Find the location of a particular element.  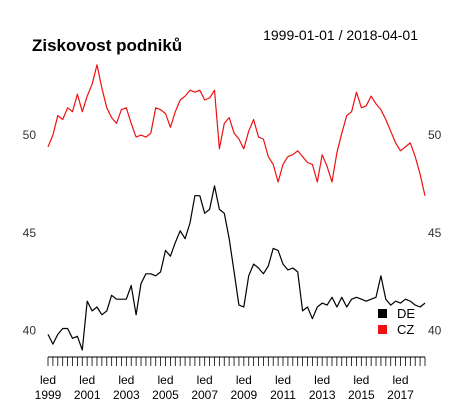

legend-swatch-cz is located at coordinates (382, 329).